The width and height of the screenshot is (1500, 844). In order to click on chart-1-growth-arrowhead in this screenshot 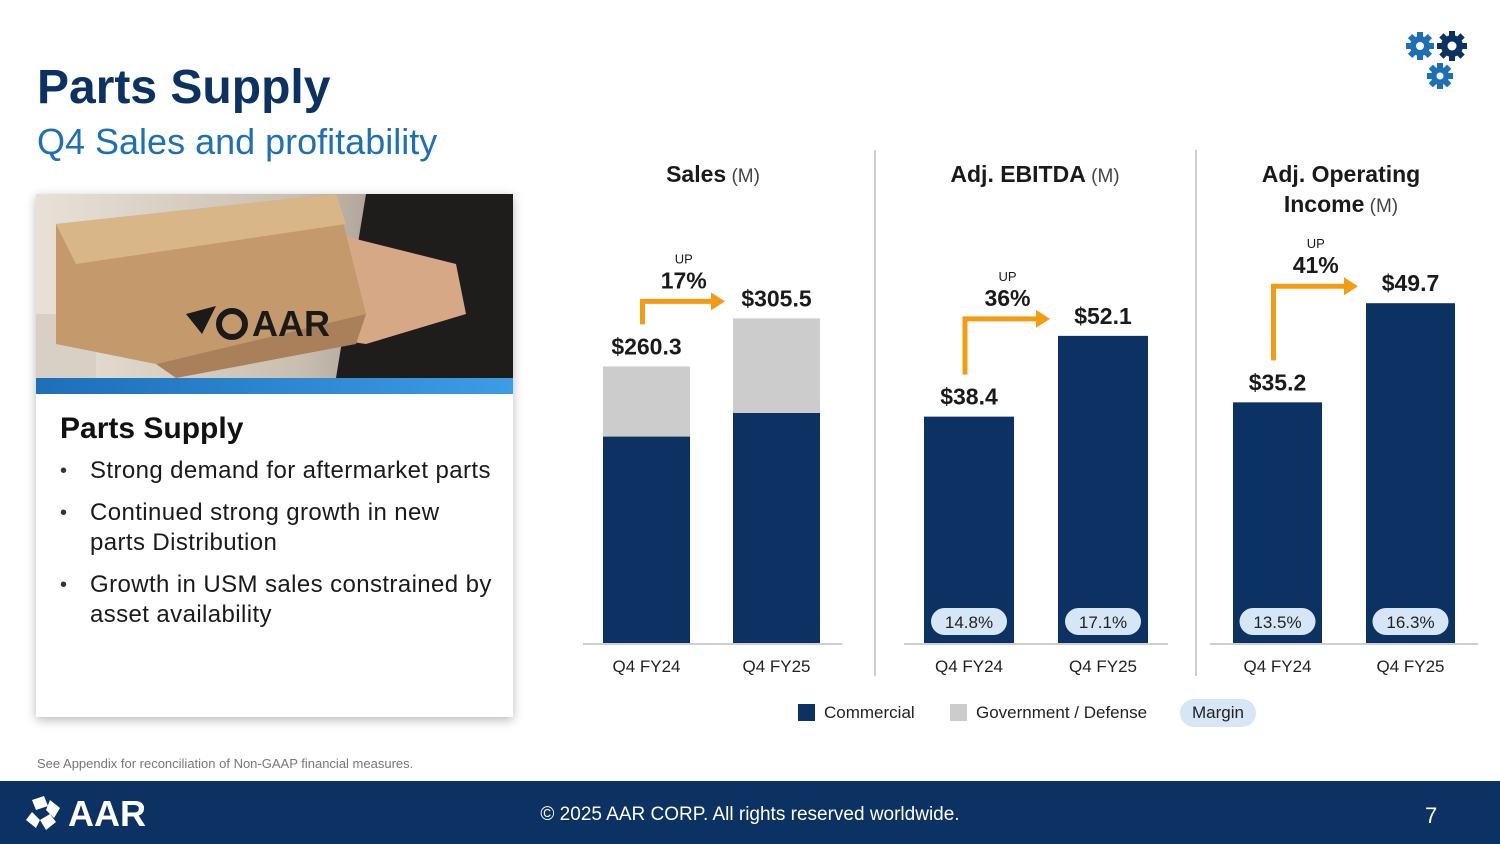, I will do `click(718, 301)`.